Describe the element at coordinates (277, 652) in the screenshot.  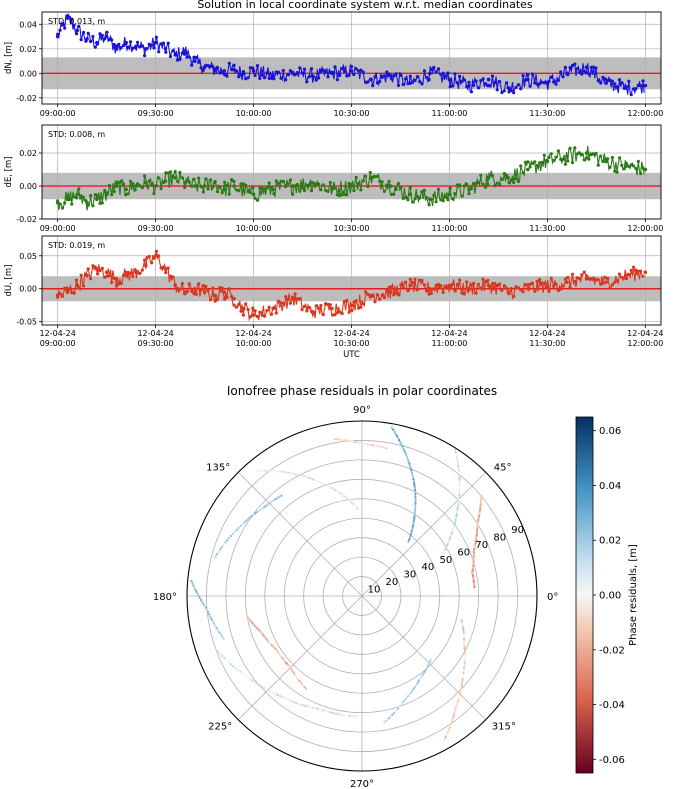
I see `satellite-track` at that location.